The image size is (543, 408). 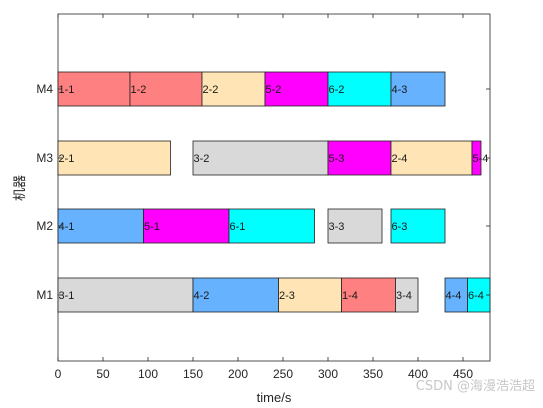 I want to click on task-label: 3-3, so click(x=337, y=227).